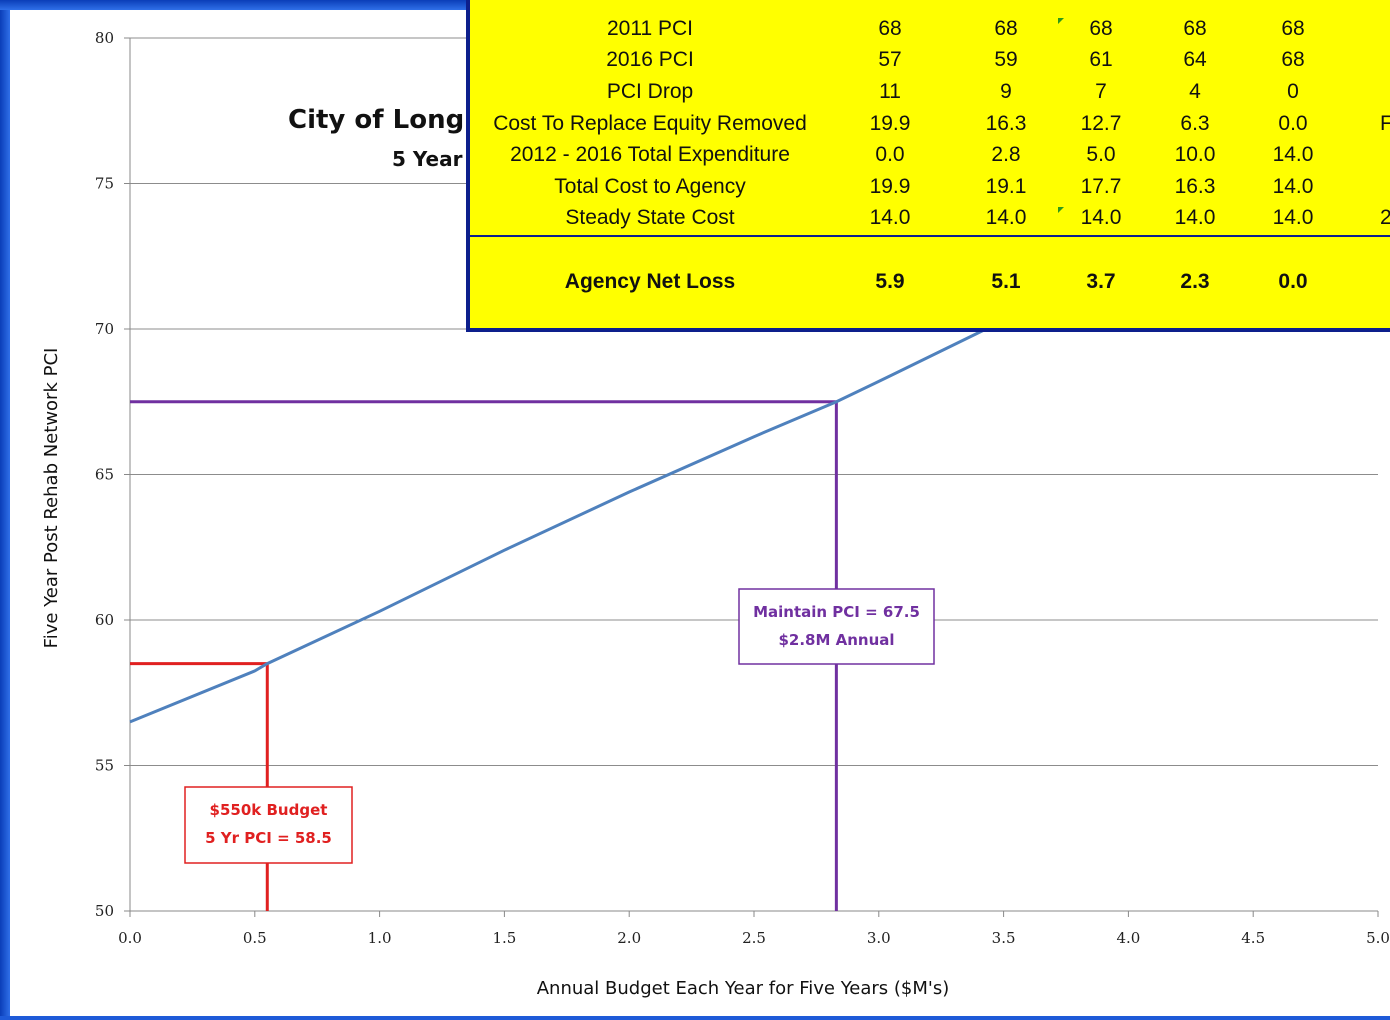 The height and width of the screenshot is (1020, 1390). I want to click on table-cell: 64, so click(1195, 59).